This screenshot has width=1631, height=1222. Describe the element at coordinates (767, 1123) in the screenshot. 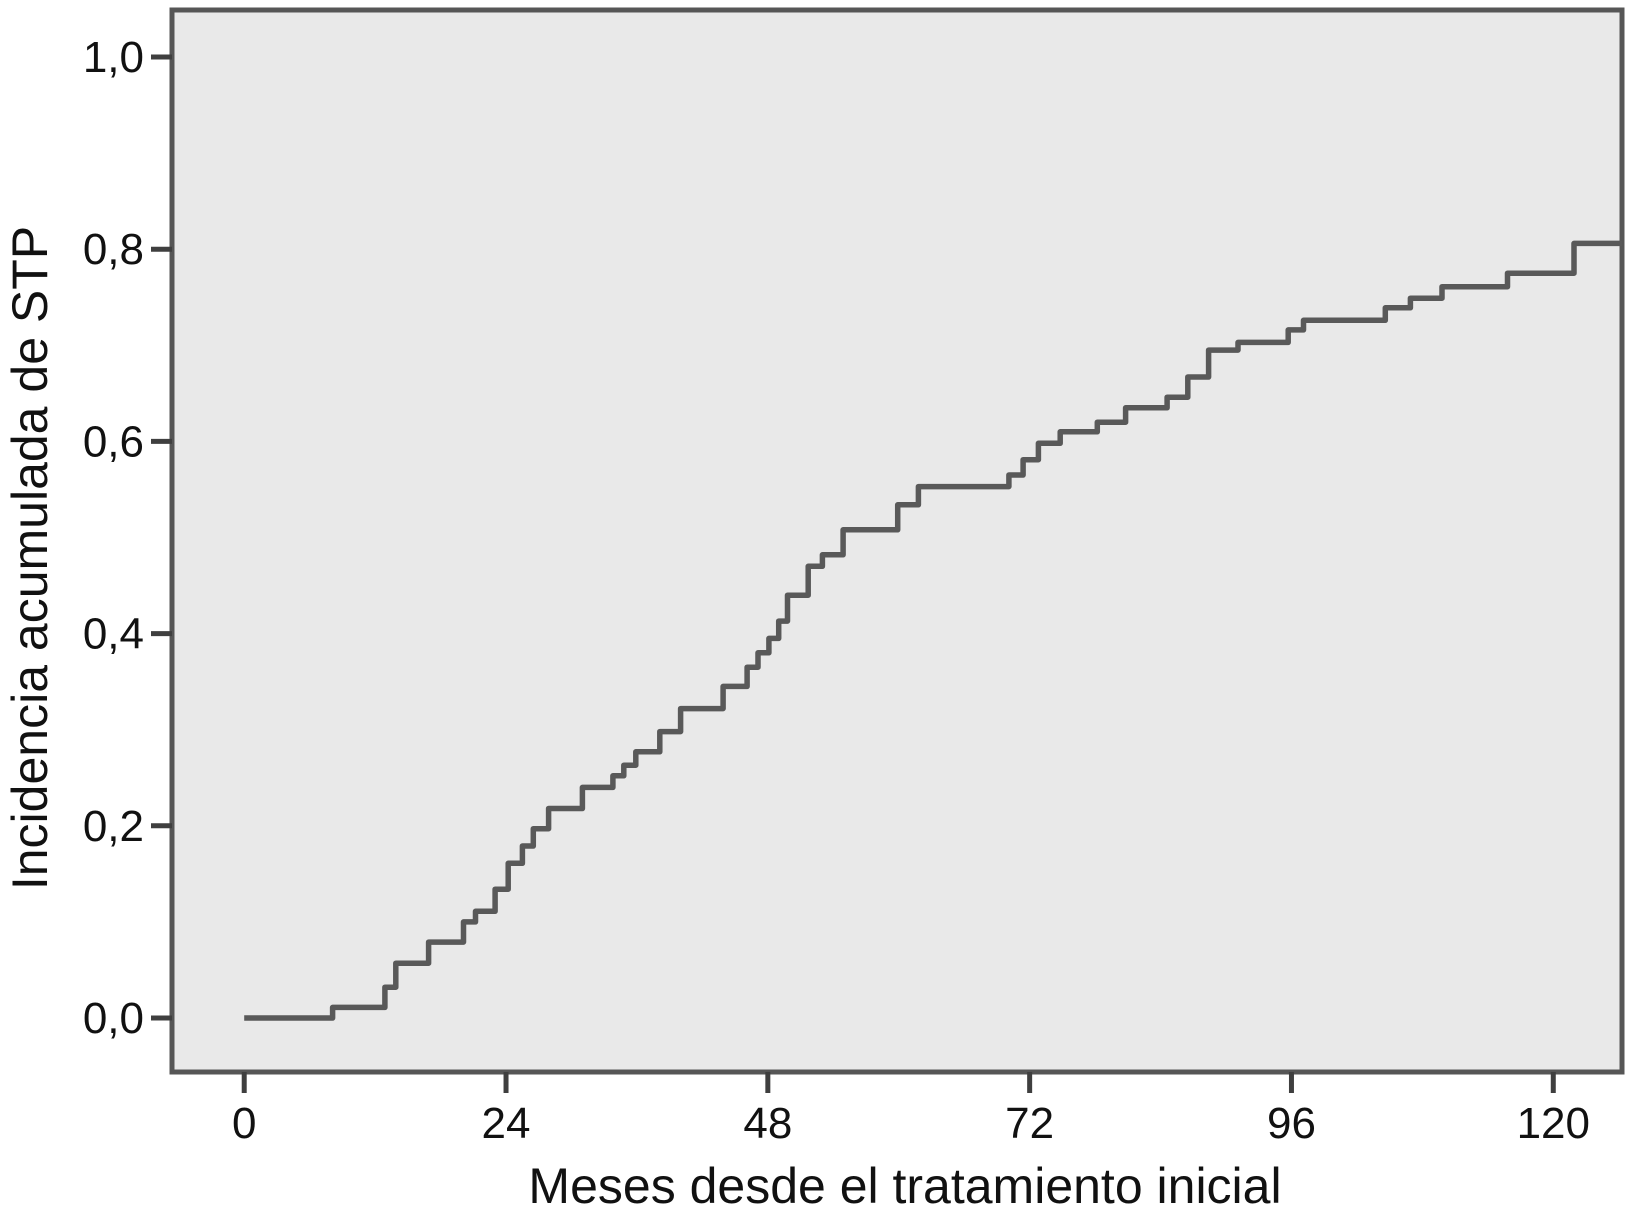

I see `x-tick-label: 48` at that location.